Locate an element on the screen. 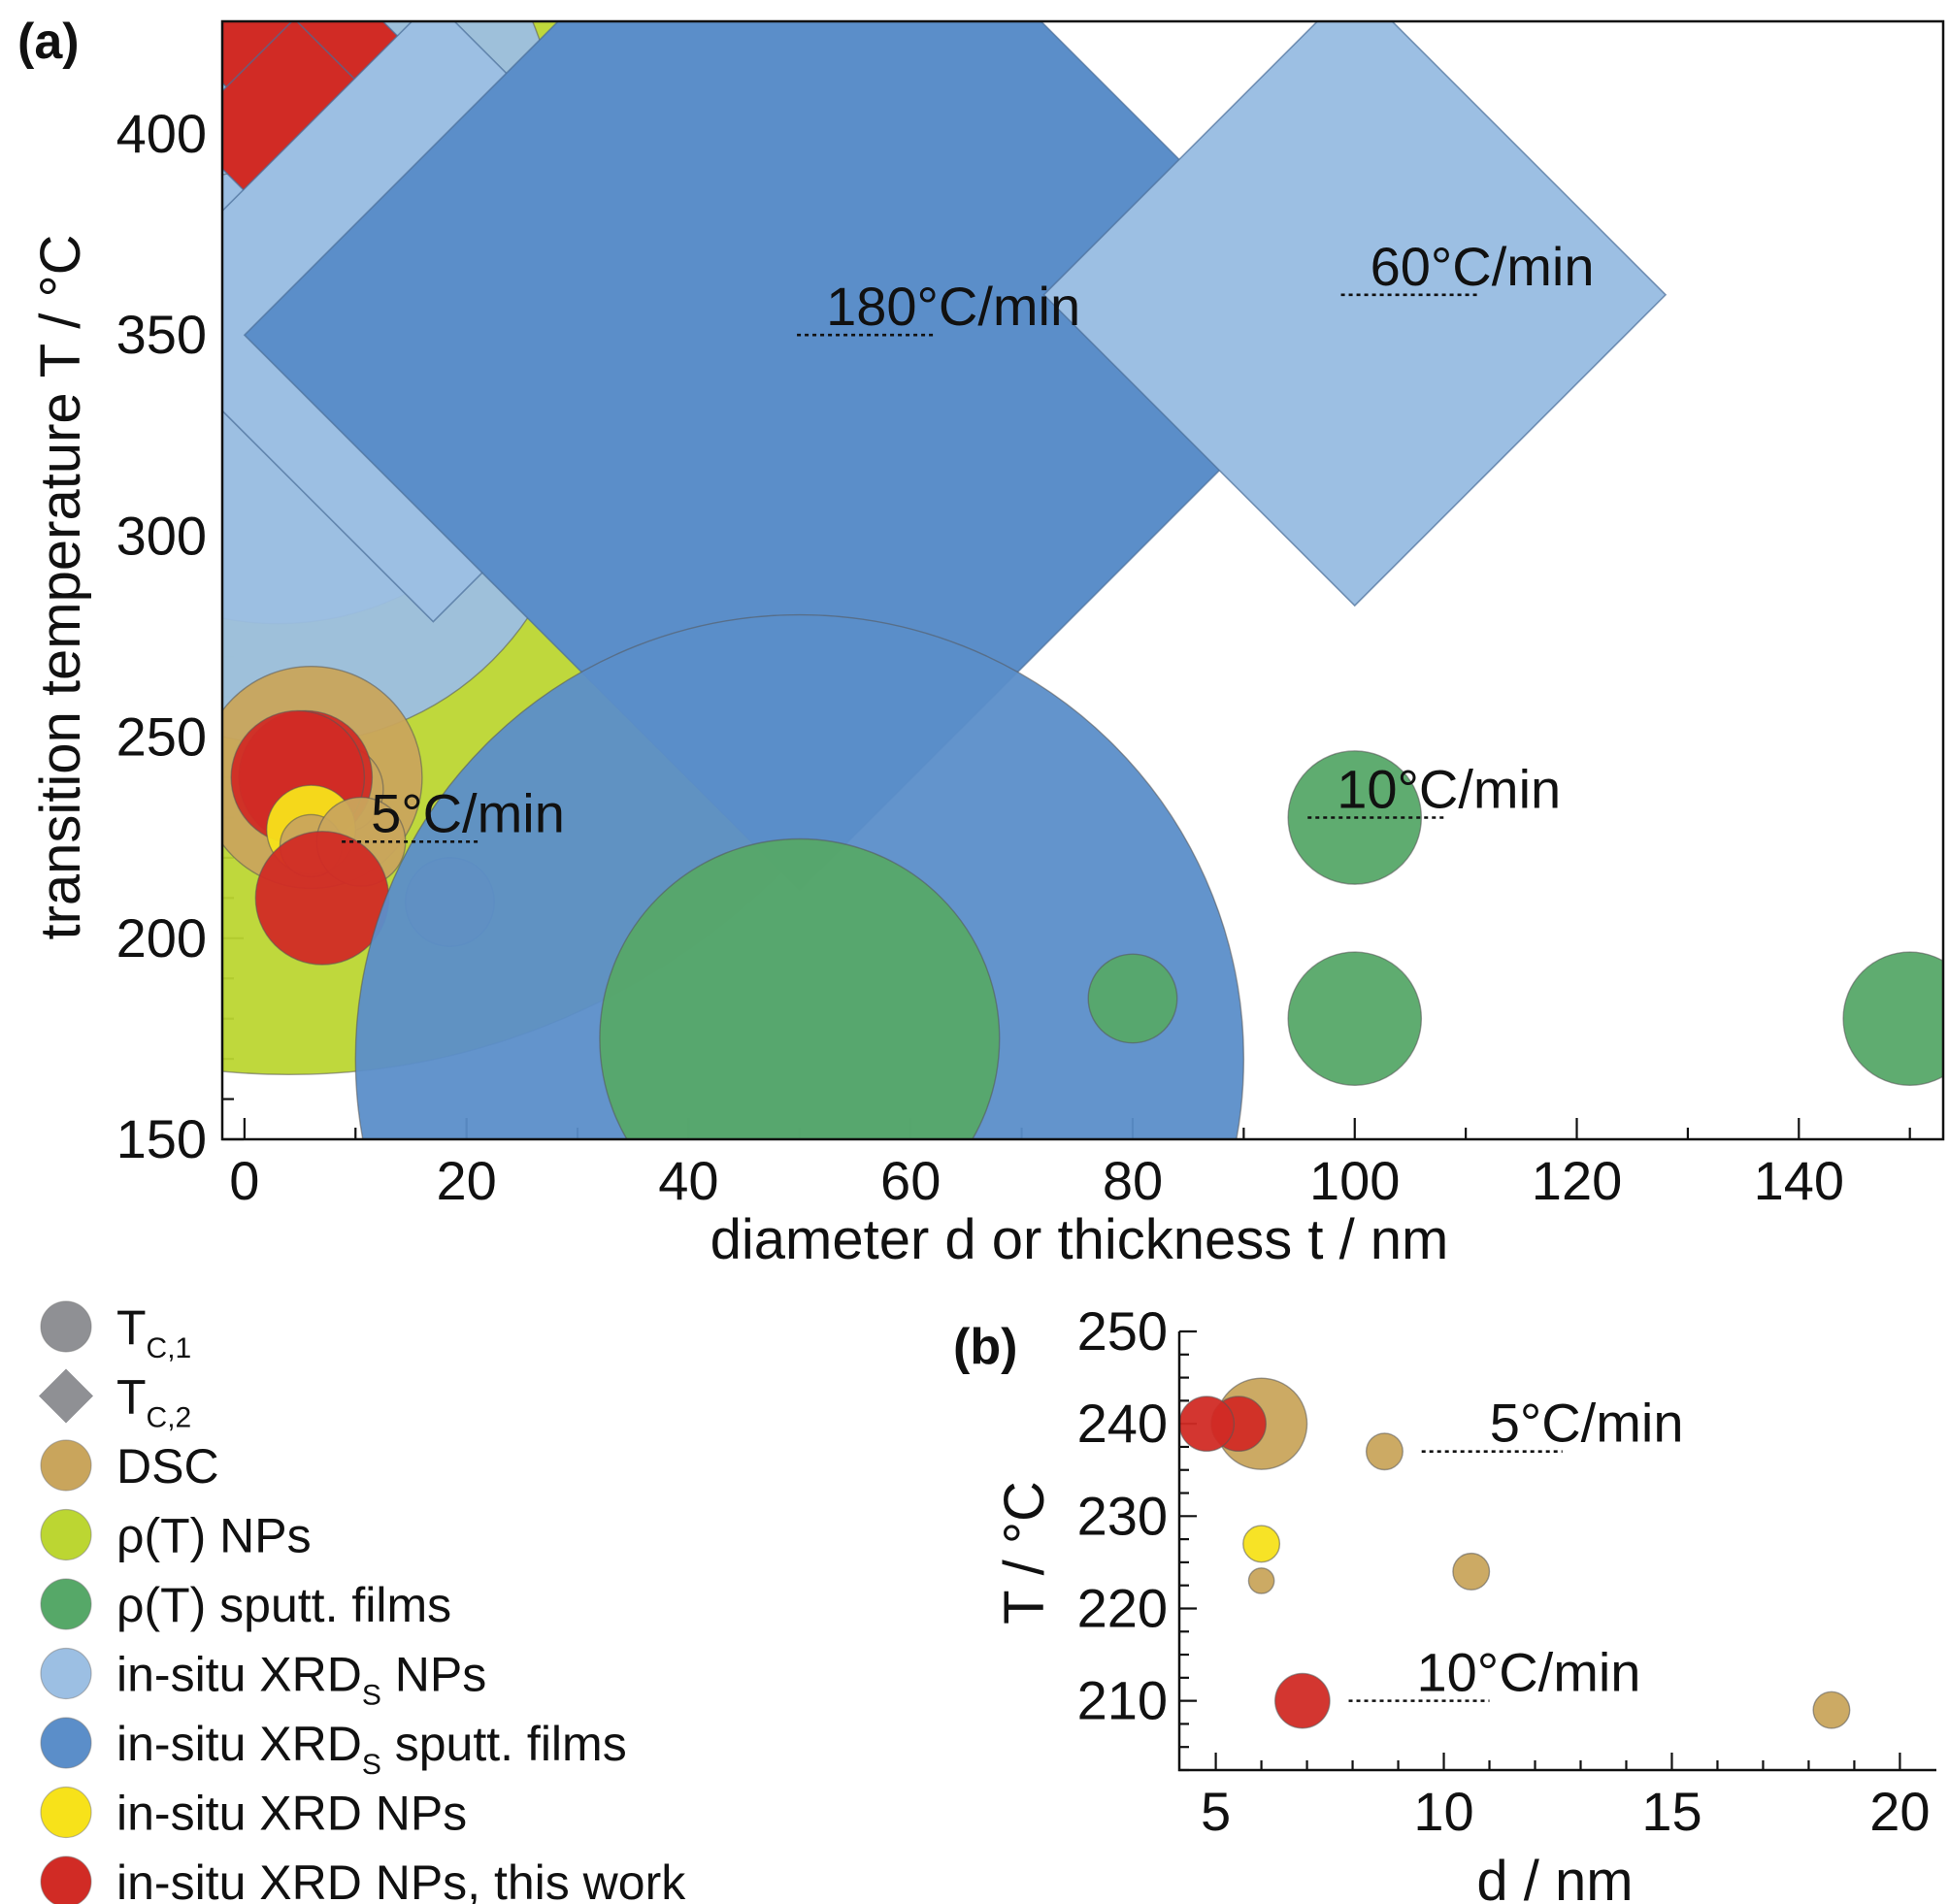  legend-label-main: in-situ XRD NPs, this work is located at coordinates (401, 1879).